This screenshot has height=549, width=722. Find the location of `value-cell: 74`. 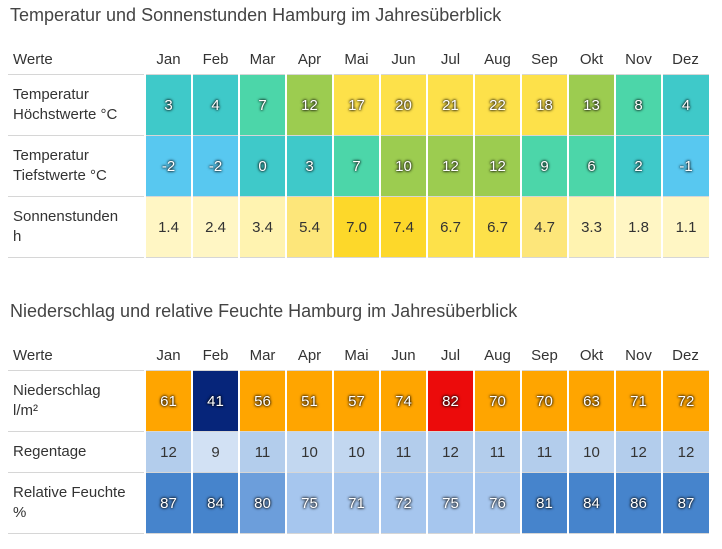

value-cell: 74 is located at coordinates (403, 401).